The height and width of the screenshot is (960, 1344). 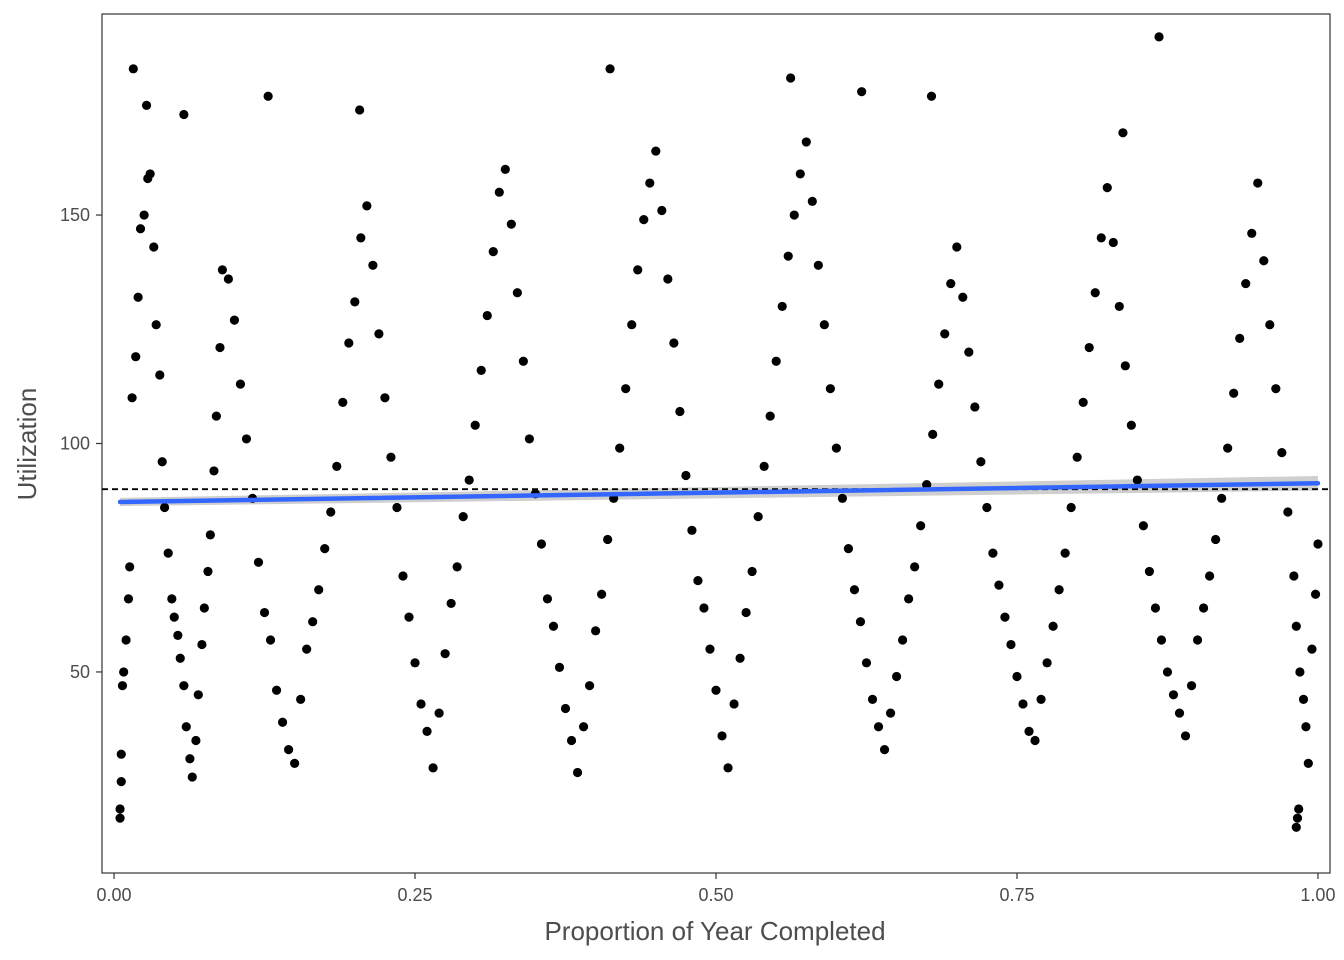 I want to click on y-tick-label: 150, so click(x=75, y=215).